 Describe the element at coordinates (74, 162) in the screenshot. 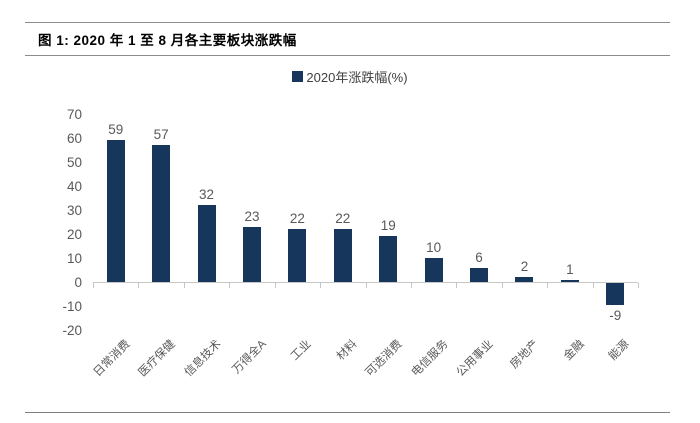

I see `y-axis-label: 50` at that location.